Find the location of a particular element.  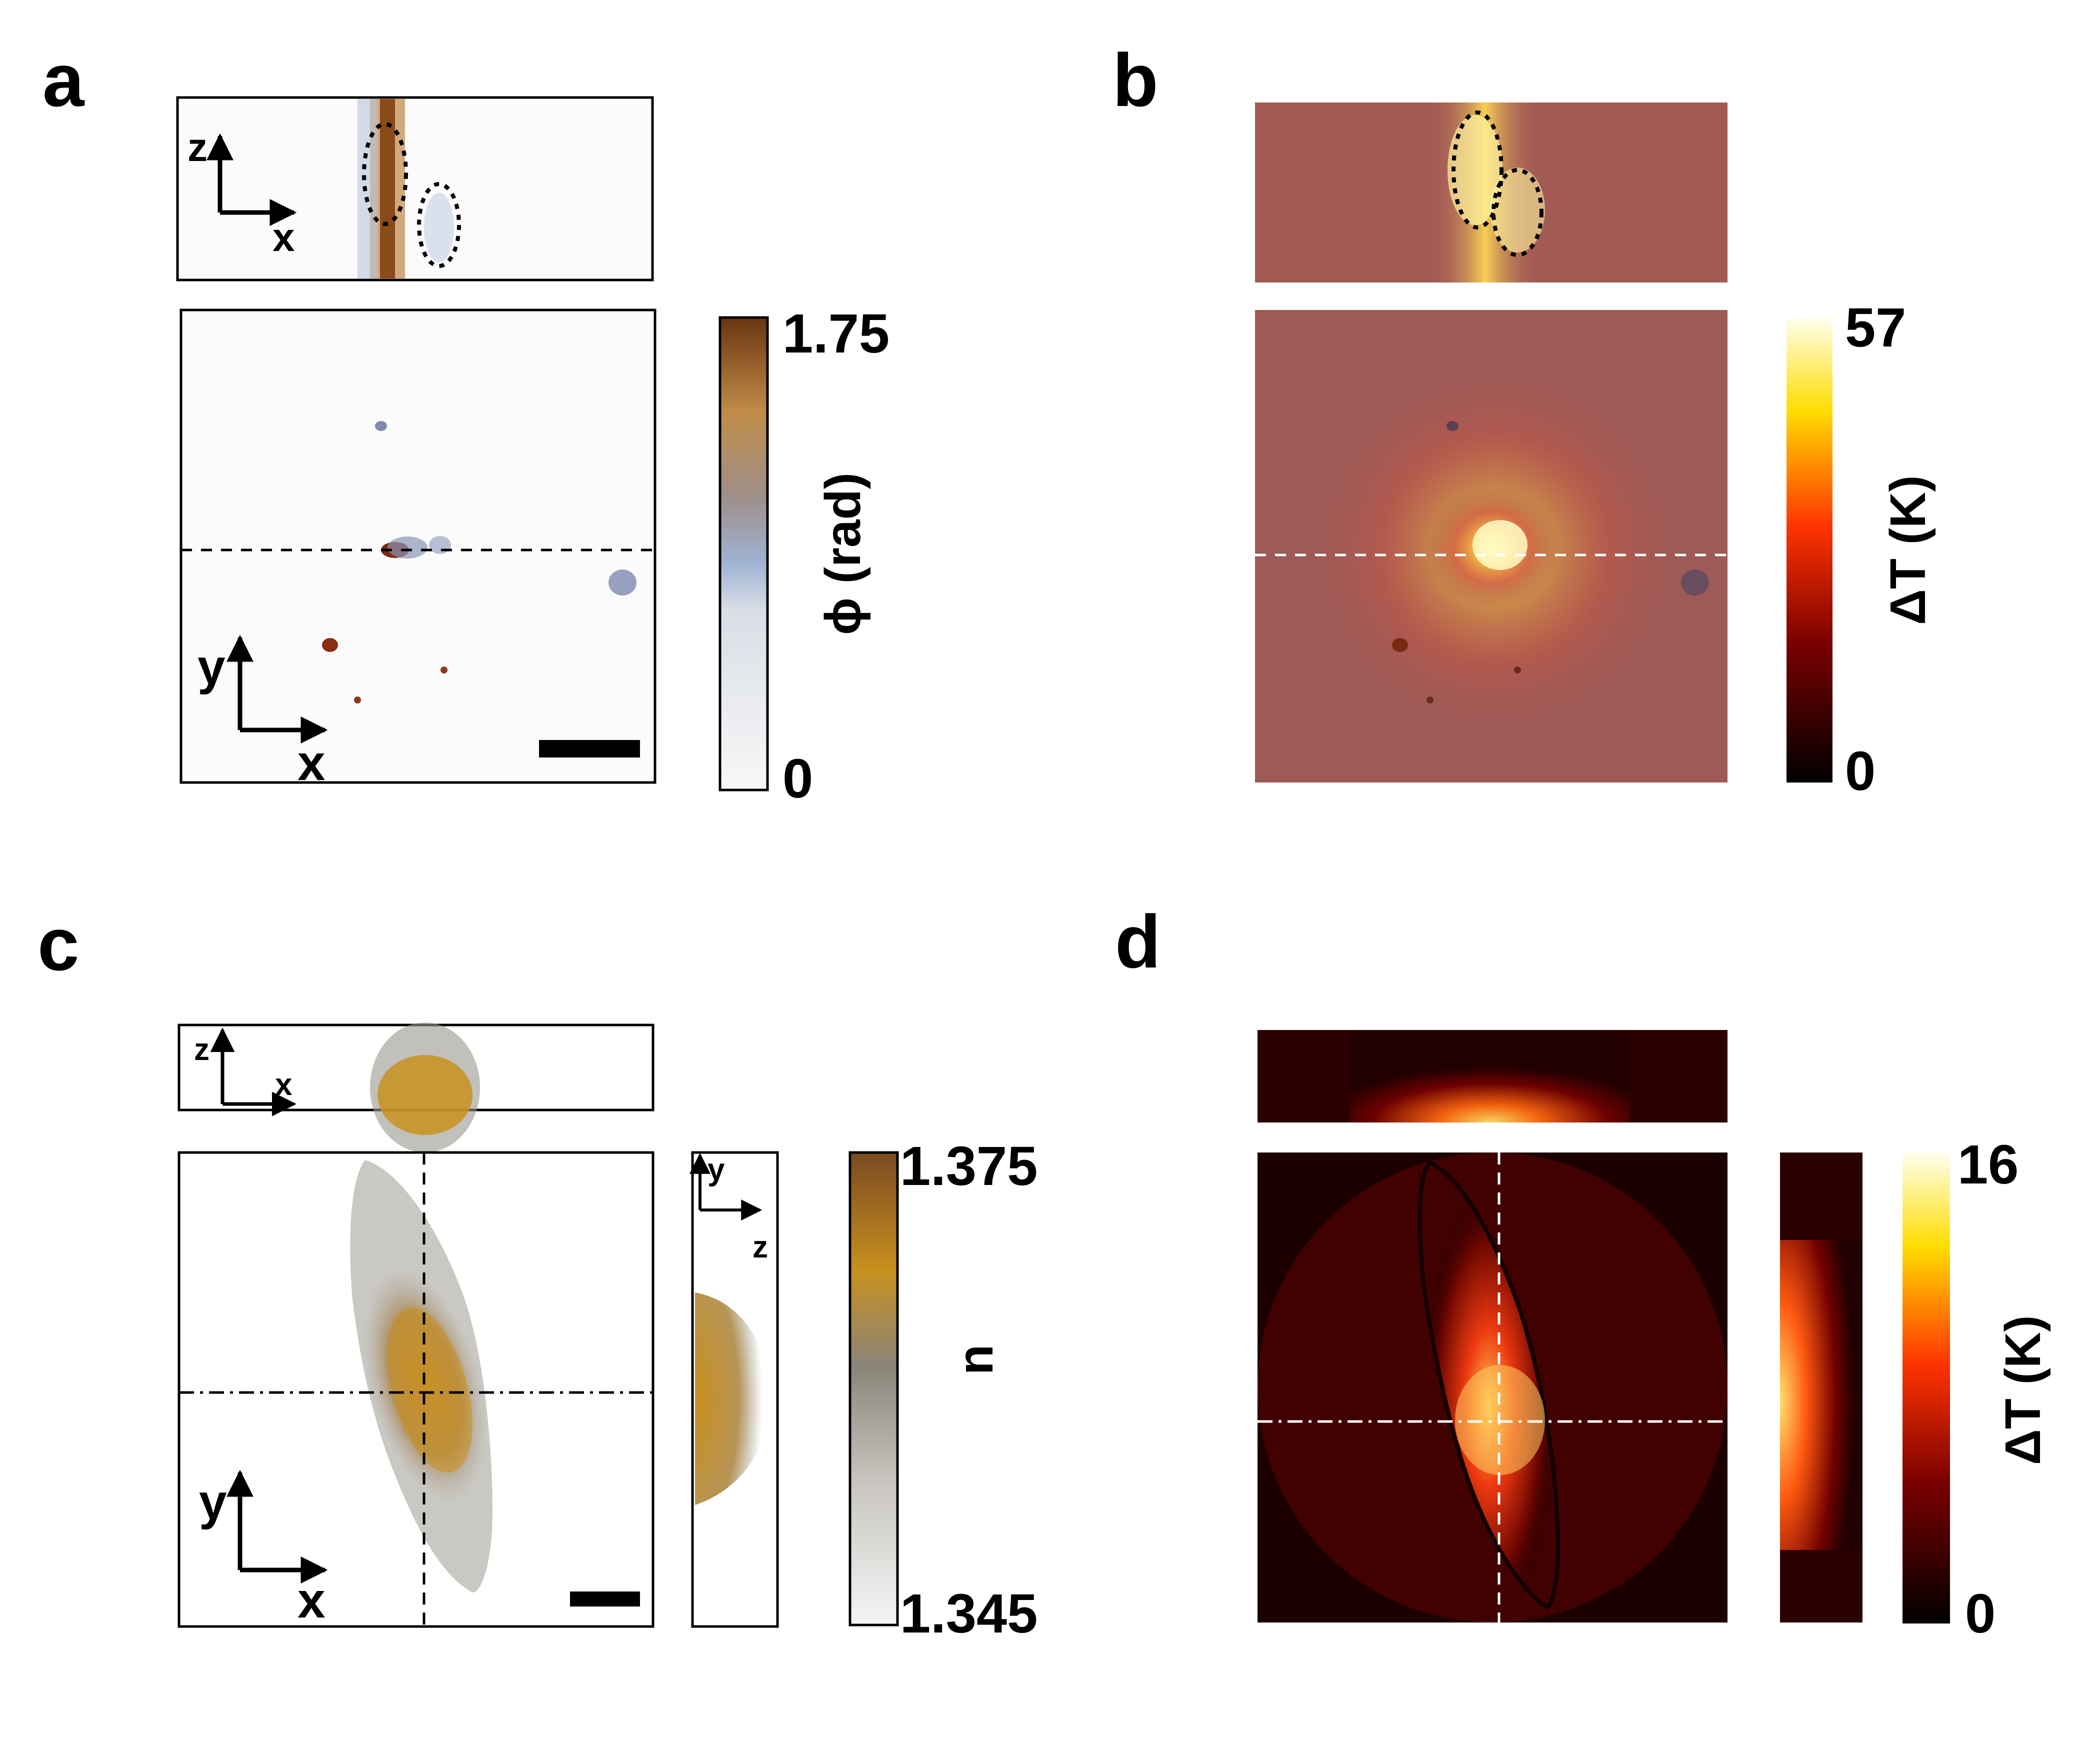

panel-c-xy-image is located at coordinates (416, 1389).